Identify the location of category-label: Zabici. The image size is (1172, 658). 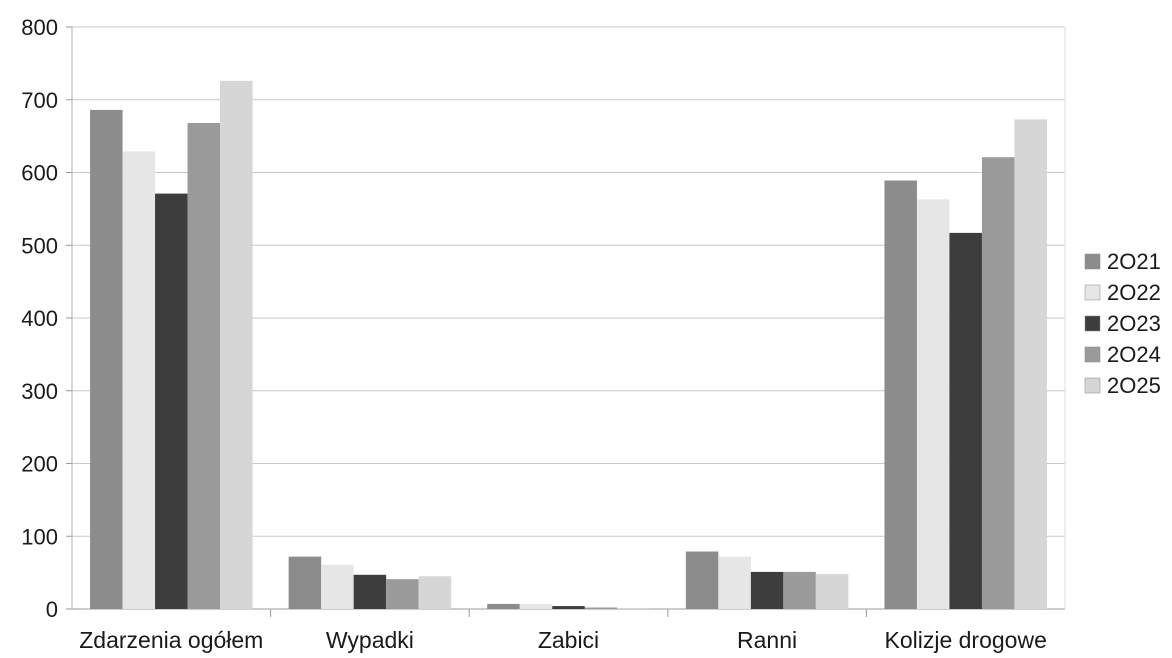
(568, 640).